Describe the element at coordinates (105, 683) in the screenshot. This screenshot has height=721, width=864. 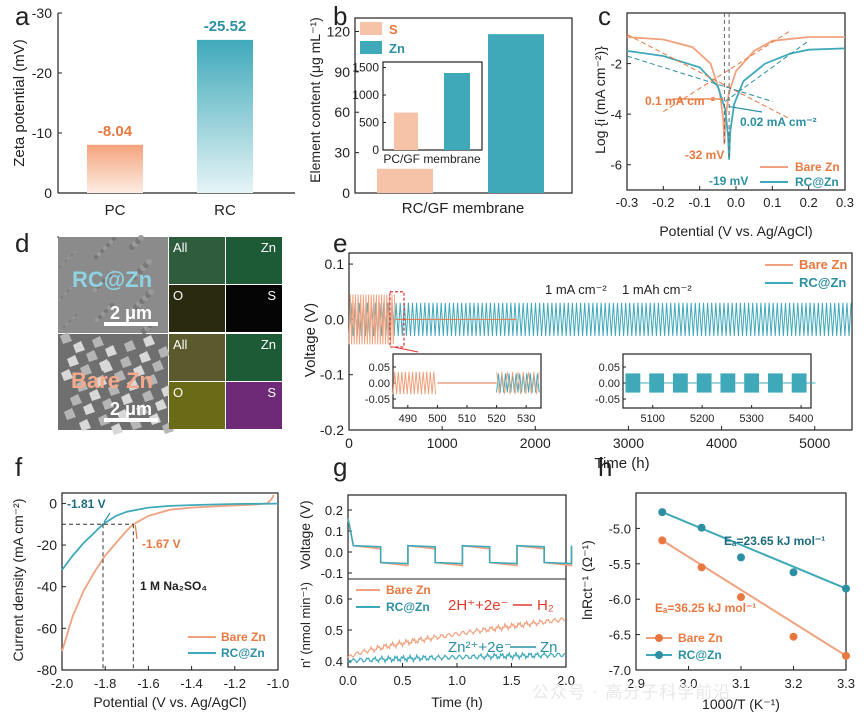
I see `x-tick-label: -1.8` at that location.